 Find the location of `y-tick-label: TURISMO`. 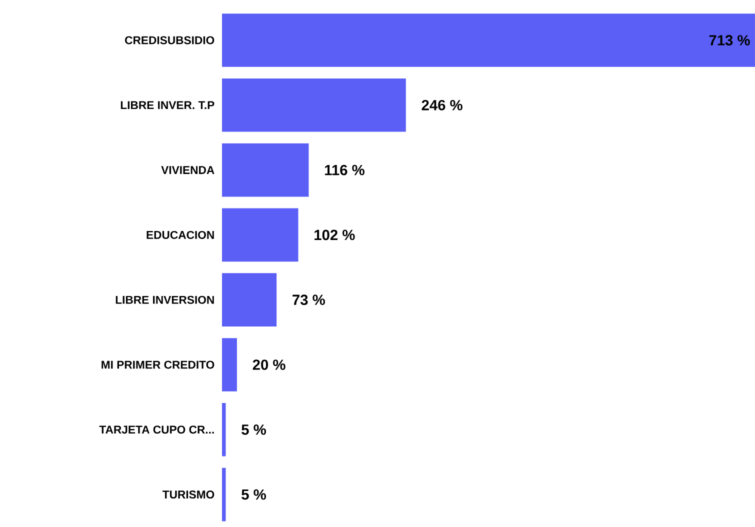

y-tick-label: TURISMO is located at coordinates (188, 494).